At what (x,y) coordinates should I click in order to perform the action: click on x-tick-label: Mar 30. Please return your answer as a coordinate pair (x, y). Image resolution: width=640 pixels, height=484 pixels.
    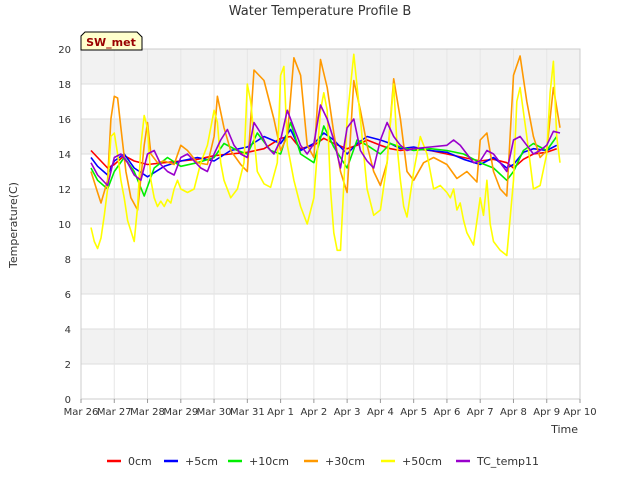
    Looking at the image, I should click on (214, 412).